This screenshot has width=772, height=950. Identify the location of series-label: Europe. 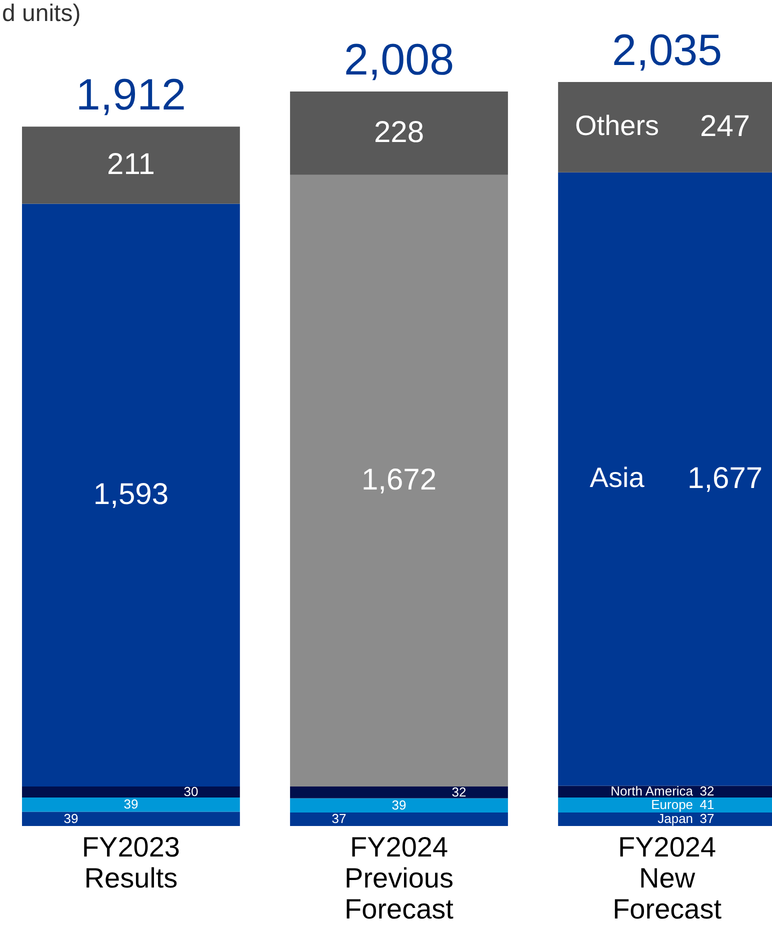
(672, 804).